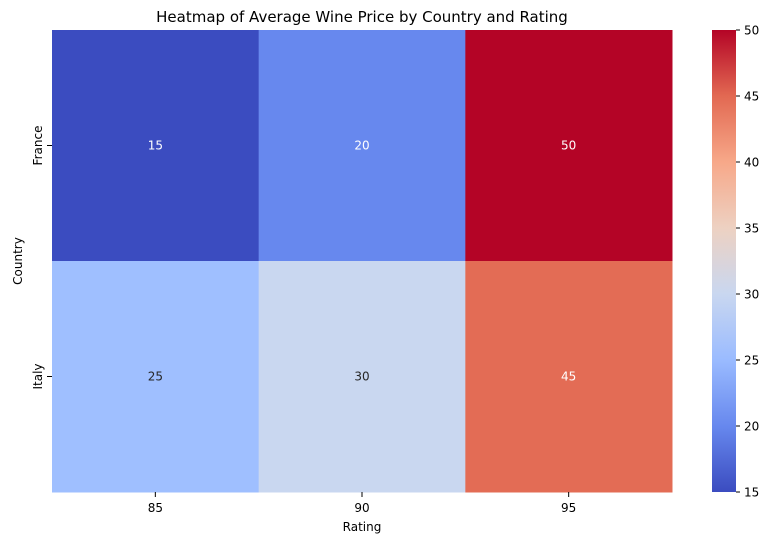  What do you see at coordinates (38, 146) in the screenshot?
I see `y-tick-label: France` at bounding box center [38, 146].